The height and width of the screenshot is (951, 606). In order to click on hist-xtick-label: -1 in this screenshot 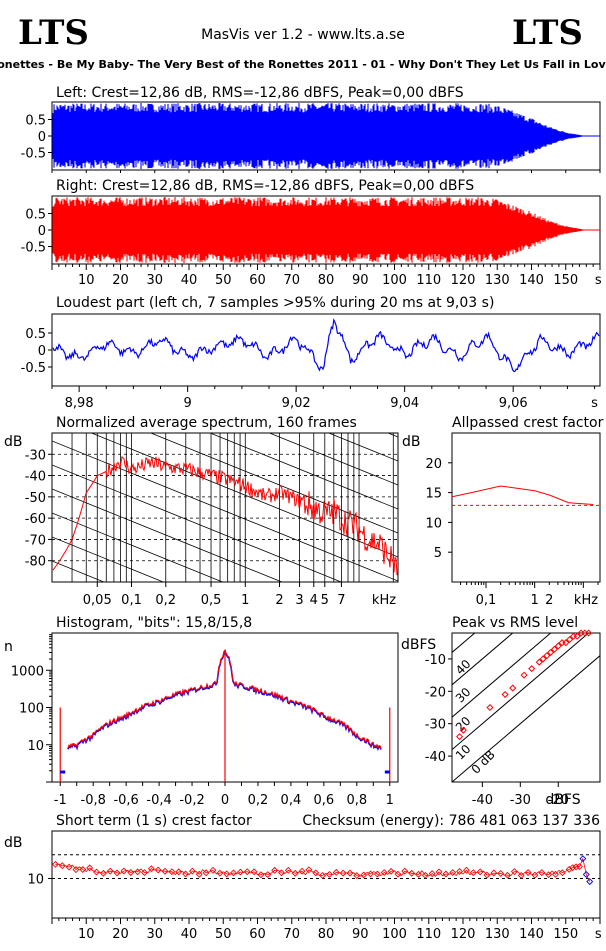, I will do `click(60, 800)`.